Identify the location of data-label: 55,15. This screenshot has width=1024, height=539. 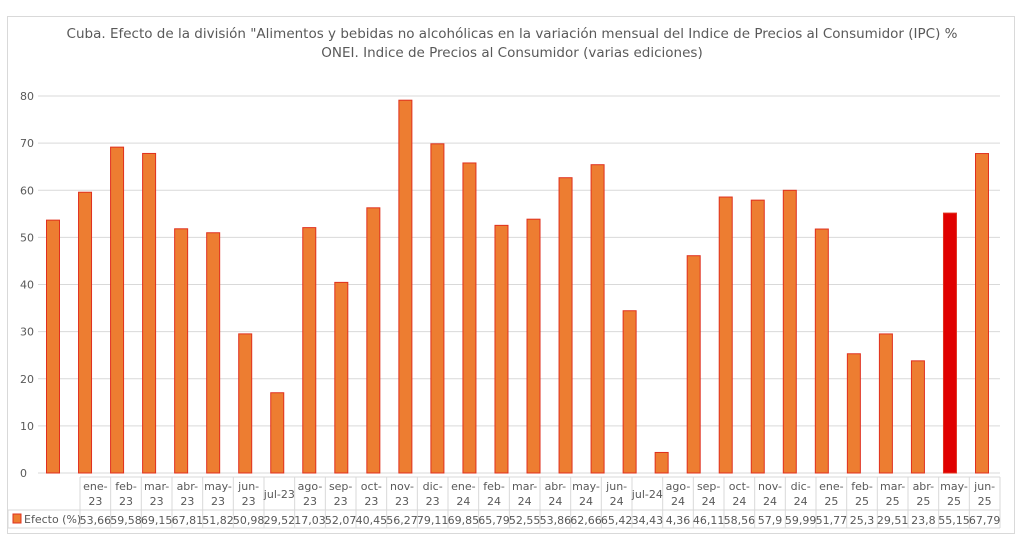
(954, 520).